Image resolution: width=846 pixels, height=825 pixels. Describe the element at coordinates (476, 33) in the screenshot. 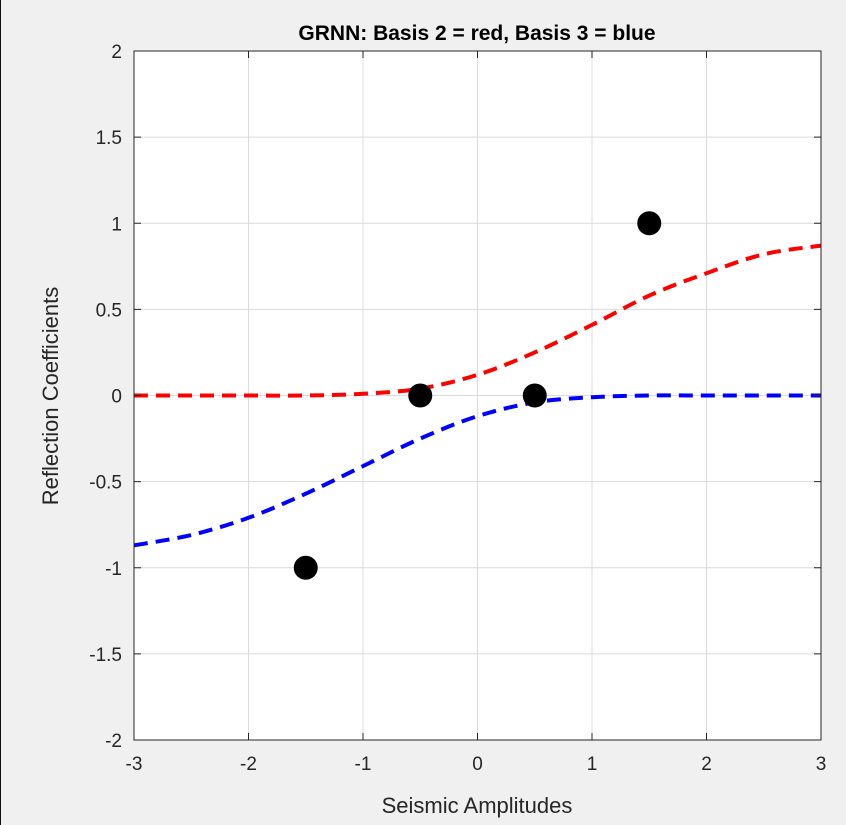

I see `chart-title: GRNN: Basis 2 = red, Basis 3 = blue` at that location.